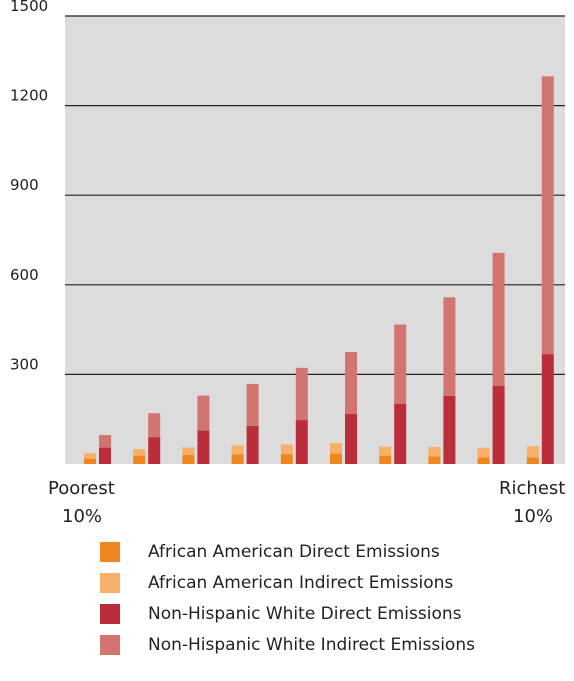 This screenshot has width=574, height=681. What do you see at coordinates (533, 516) in the screenshot?
I see `x-label-richest-percent: 10%` at bounding box center [533, 516].